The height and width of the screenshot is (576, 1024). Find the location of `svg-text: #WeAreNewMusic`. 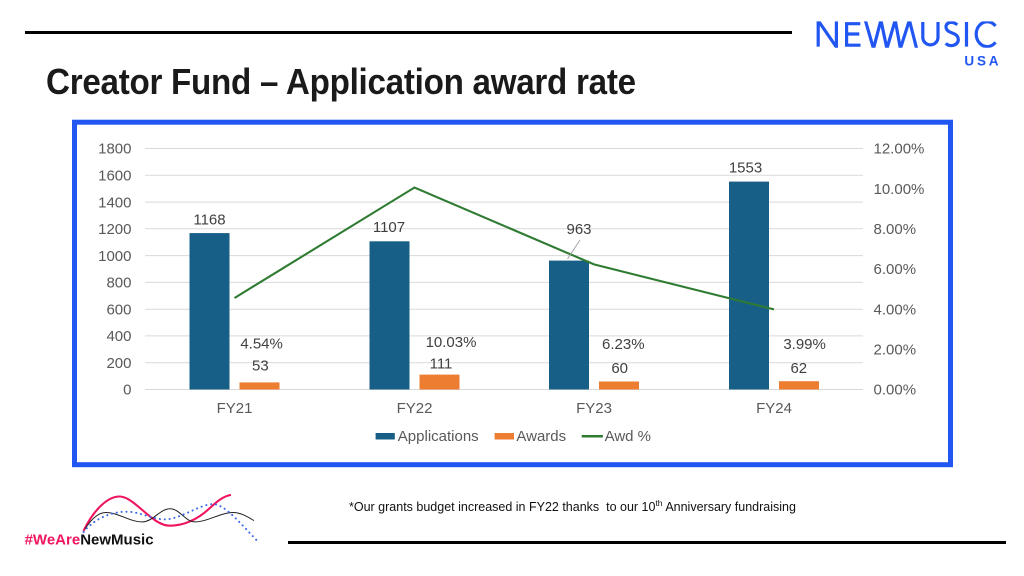

svg-text: #WeAreNewMusic is located at coordinates (89, 540).